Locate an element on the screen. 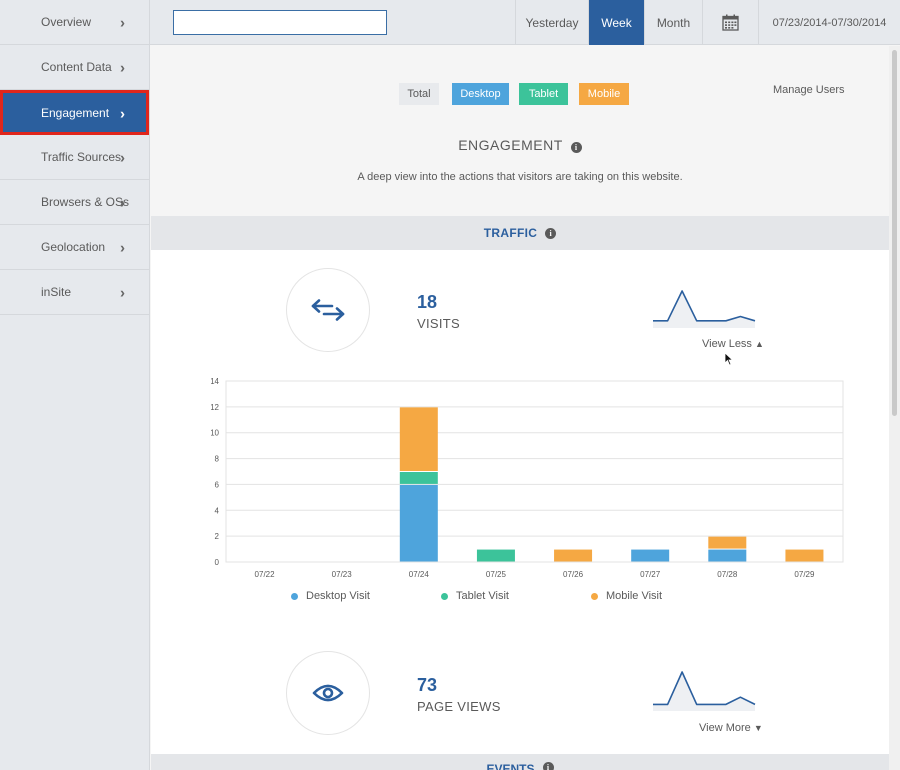  sidebar-item-label: Engagement is located at coordinates (75, 112).